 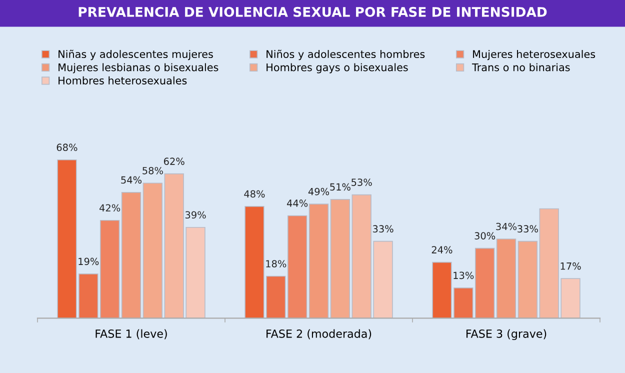 What do you see at coordinates (345, 55) in the screenshot?
I see `legend-label: Niños y adolescentes hombres` at bounding box center [345, 55].